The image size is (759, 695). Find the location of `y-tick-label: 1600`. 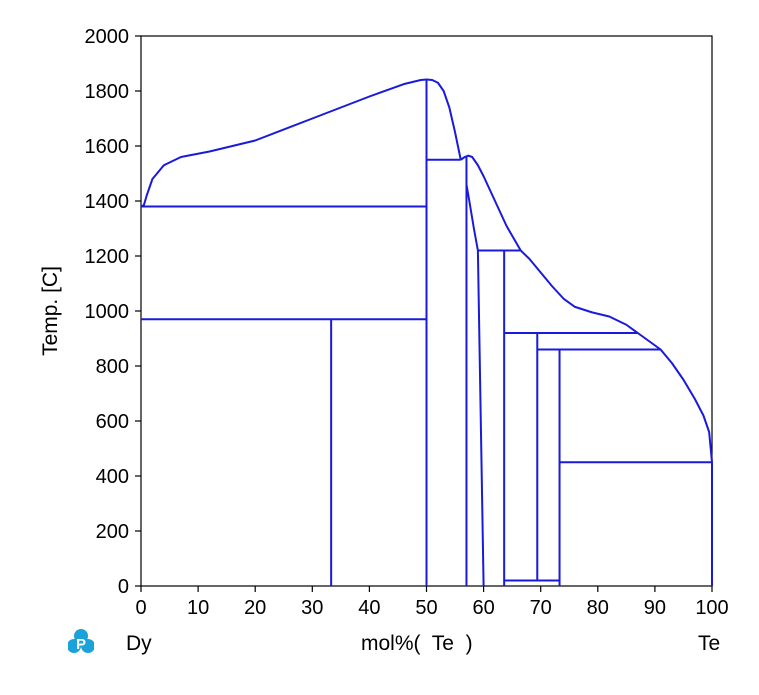

y-tick-label: 1600 is located at coordinates (107, 147).